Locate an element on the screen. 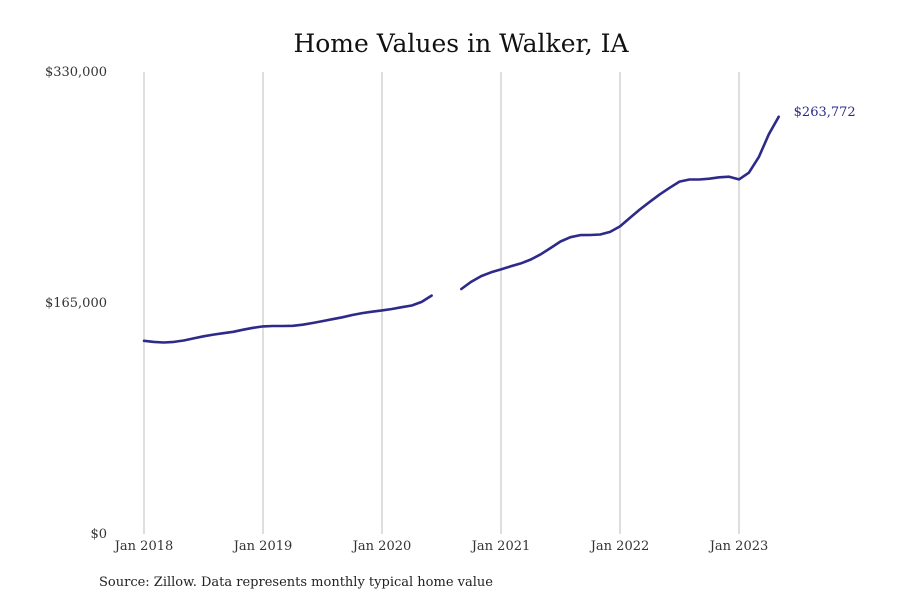 The width and height of the screenshot is (900, 600). y-axis-tick-labels: $330,000 $165,000 $0 is located at coordinates (76, 303).